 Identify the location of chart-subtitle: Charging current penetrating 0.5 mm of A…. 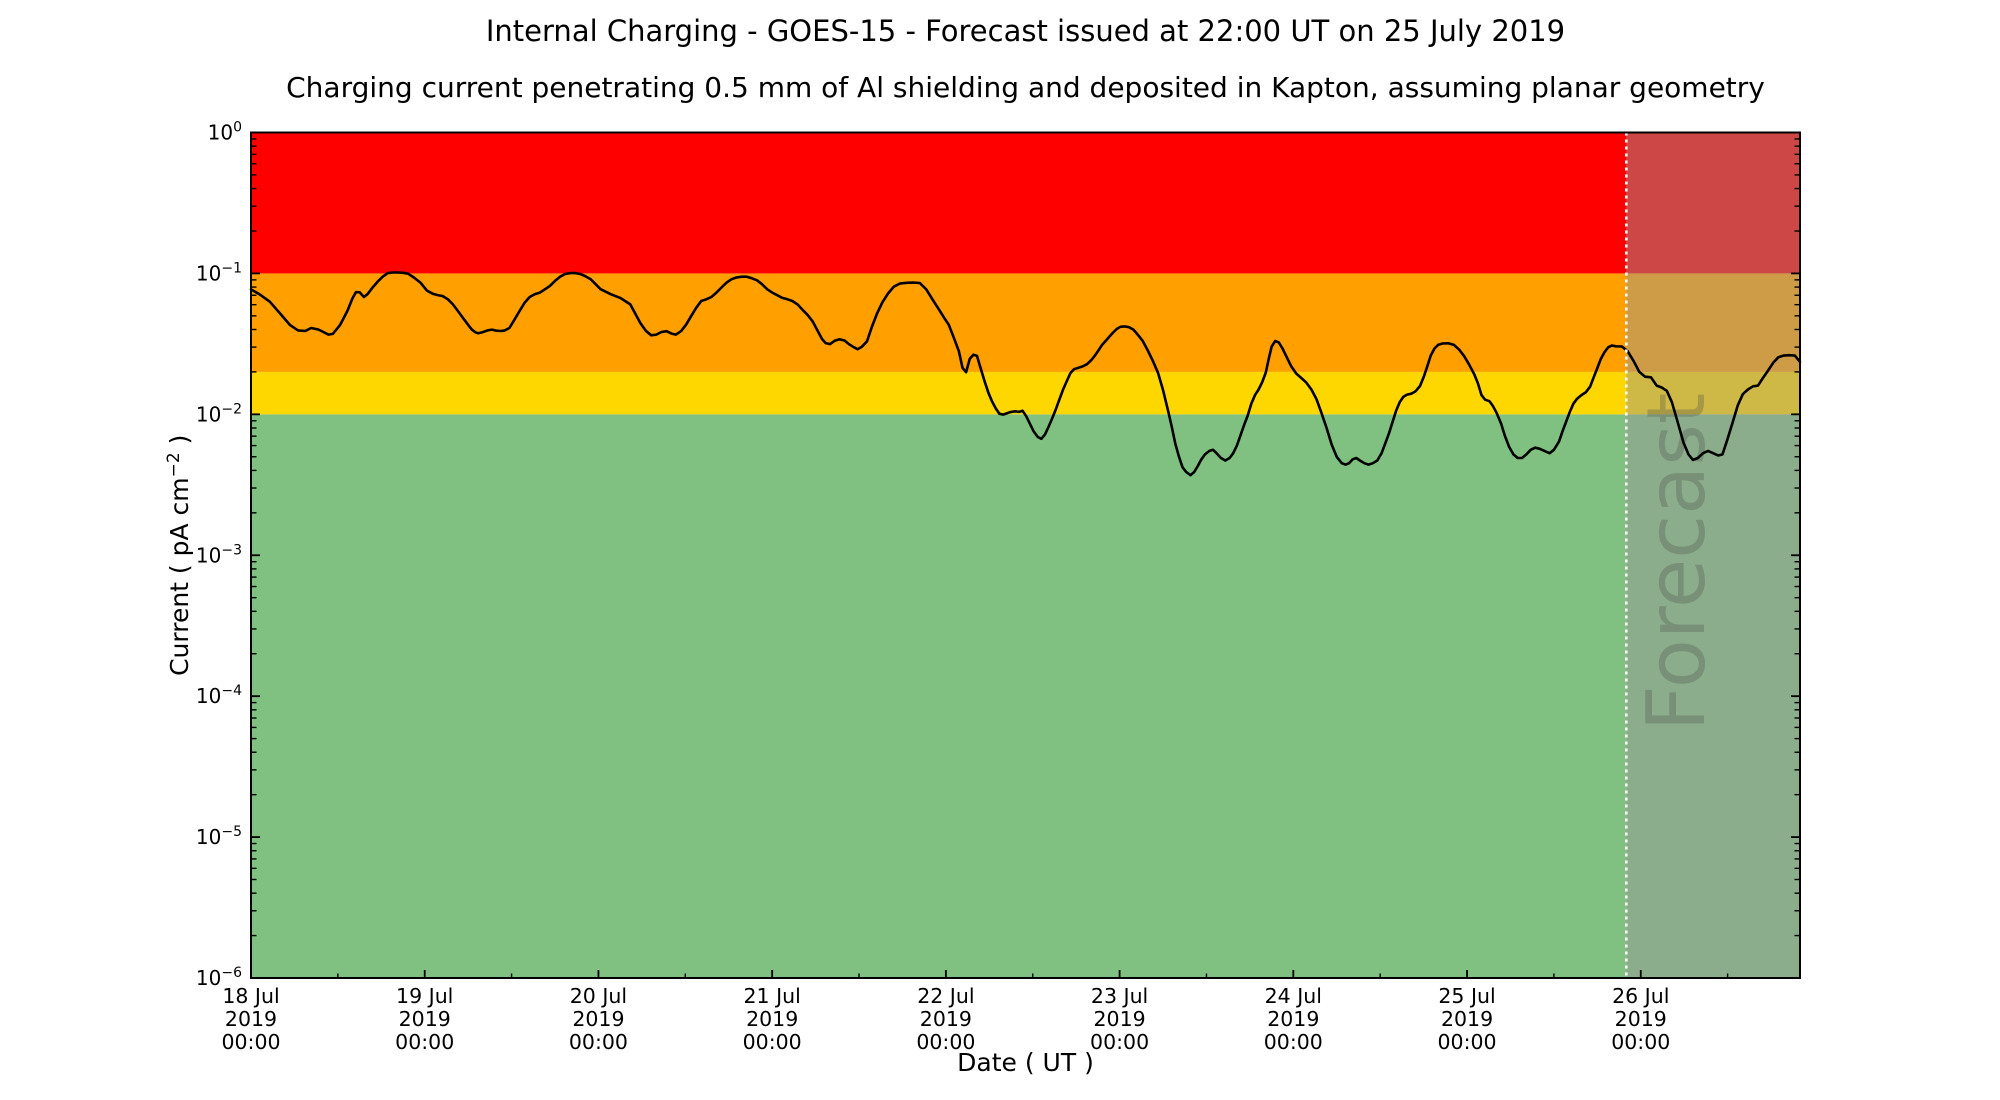
(1025, 87).